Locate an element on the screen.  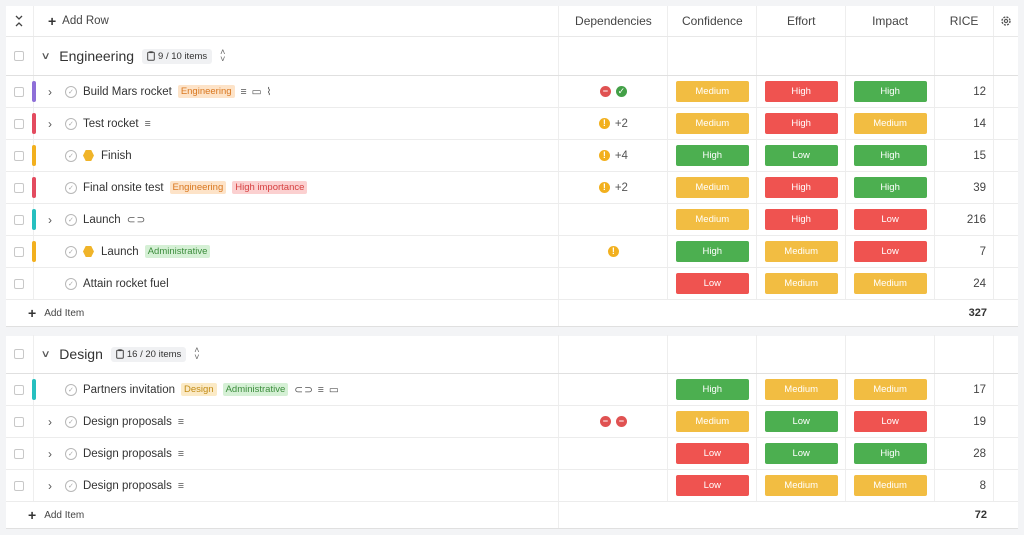
column-header-effort: Effort is located at coordinates (802, 21).